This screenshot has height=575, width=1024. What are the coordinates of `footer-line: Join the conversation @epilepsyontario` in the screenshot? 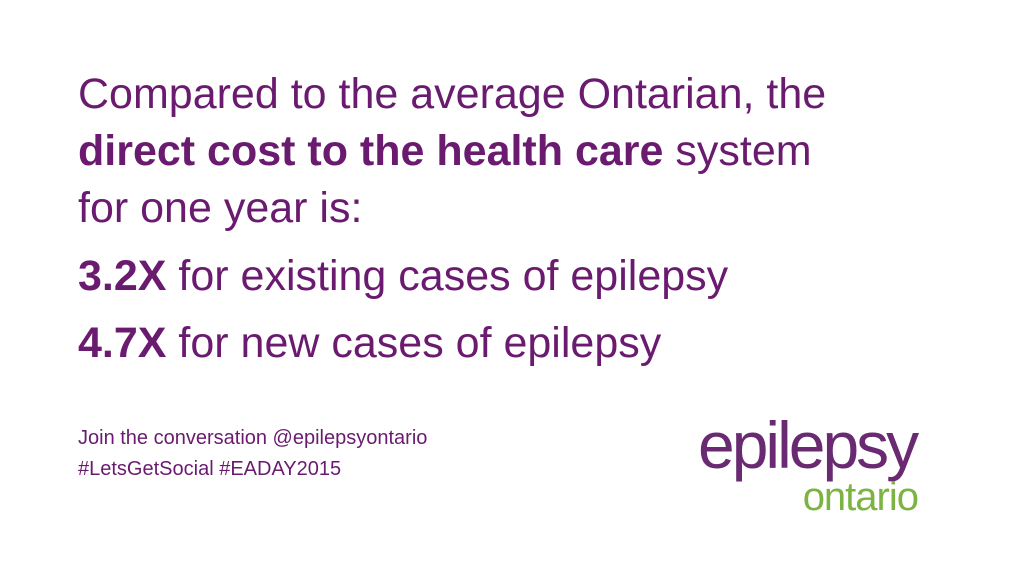 It's located at (253, 438).